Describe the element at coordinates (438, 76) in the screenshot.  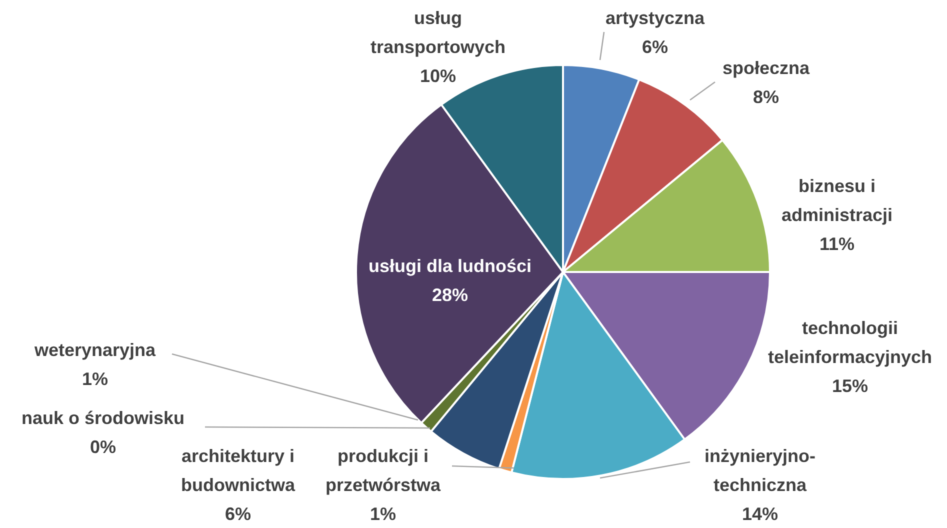
I see `data-label: 10%` at that location.